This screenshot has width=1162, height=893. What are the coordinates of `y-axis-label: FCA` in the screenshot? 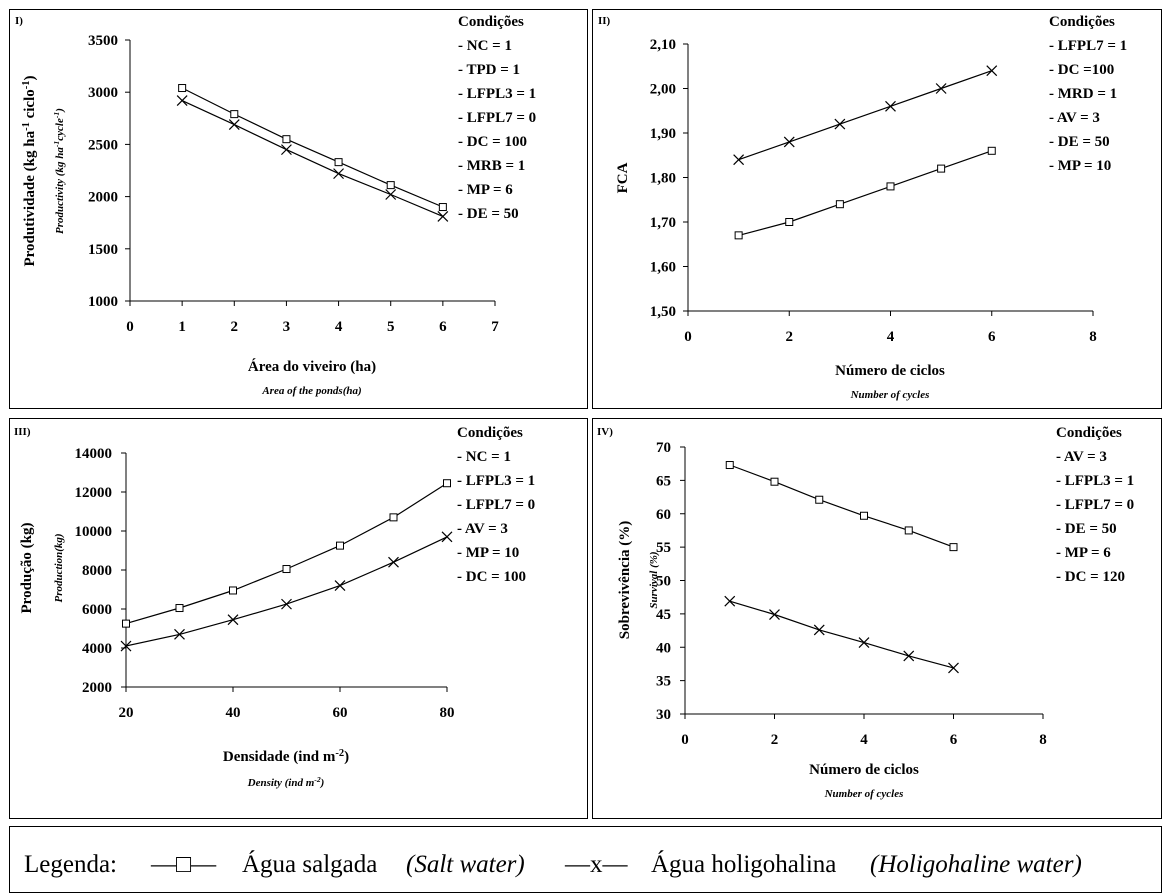 It's located at (623, 177).